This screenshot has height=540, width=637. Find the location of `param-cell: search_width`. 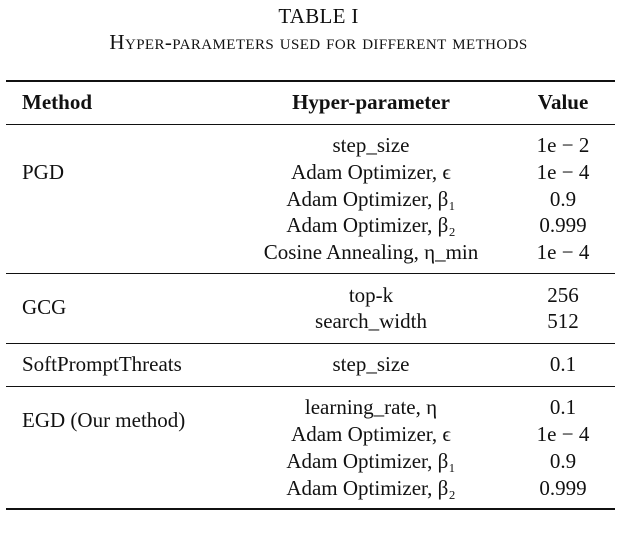

param-cell: search_width is located at coordinates (371, 321).